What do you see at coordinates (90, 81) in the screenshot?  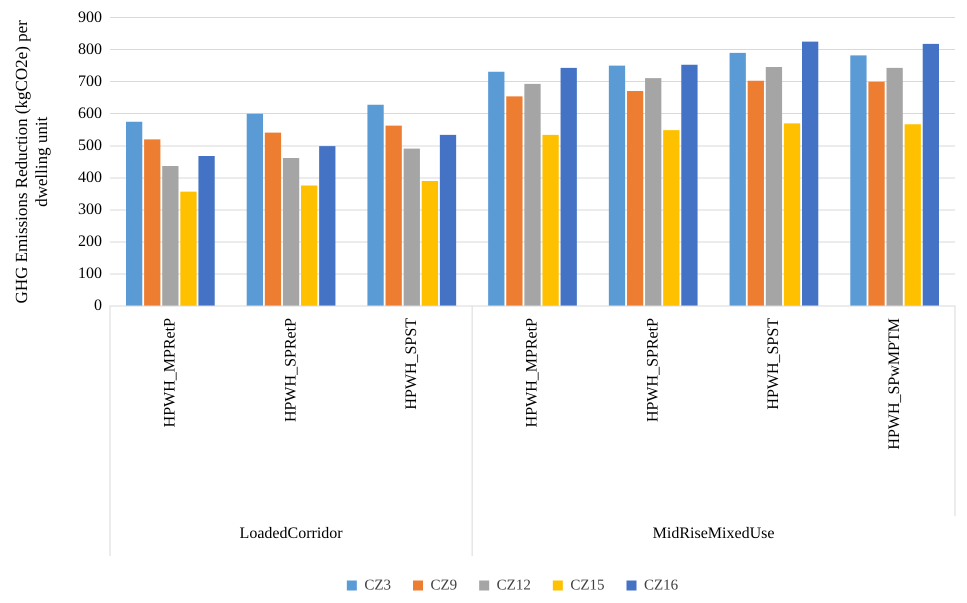 I see `y-tick-label: 700` at bounding box center [90, 81].